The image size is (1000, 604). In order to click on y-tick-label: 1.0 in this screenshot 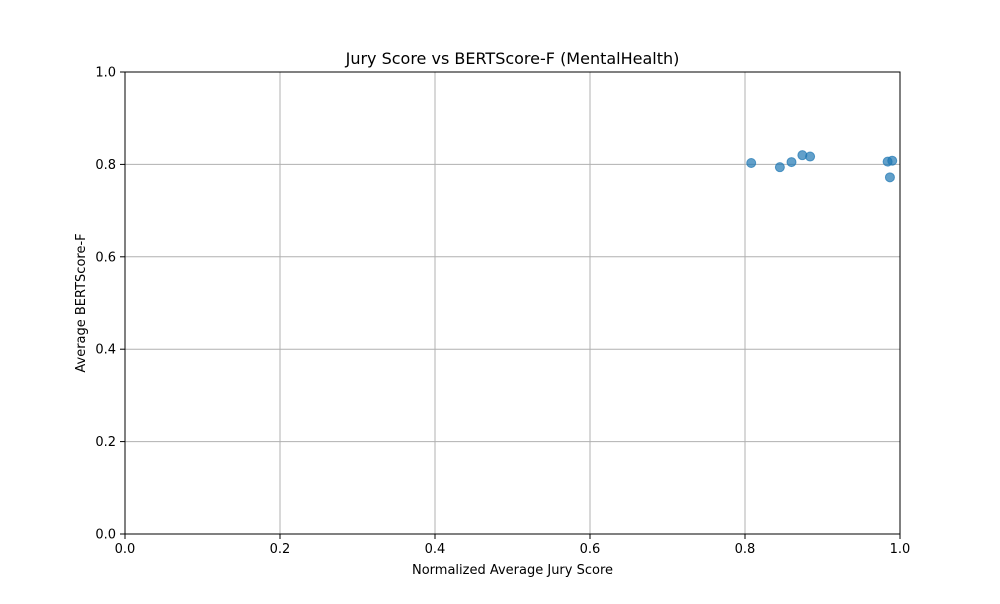, I will do `click(105, 73)`.